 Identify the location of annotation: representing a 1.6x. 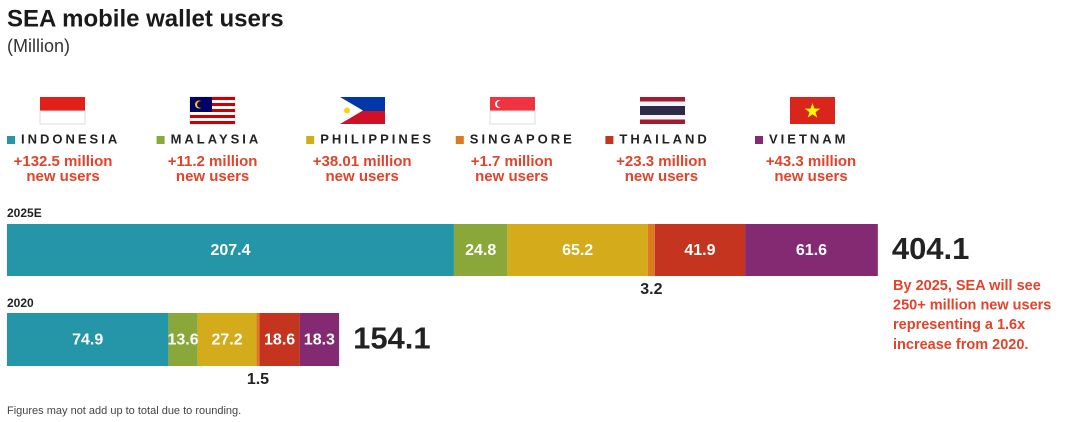
(959, 325).